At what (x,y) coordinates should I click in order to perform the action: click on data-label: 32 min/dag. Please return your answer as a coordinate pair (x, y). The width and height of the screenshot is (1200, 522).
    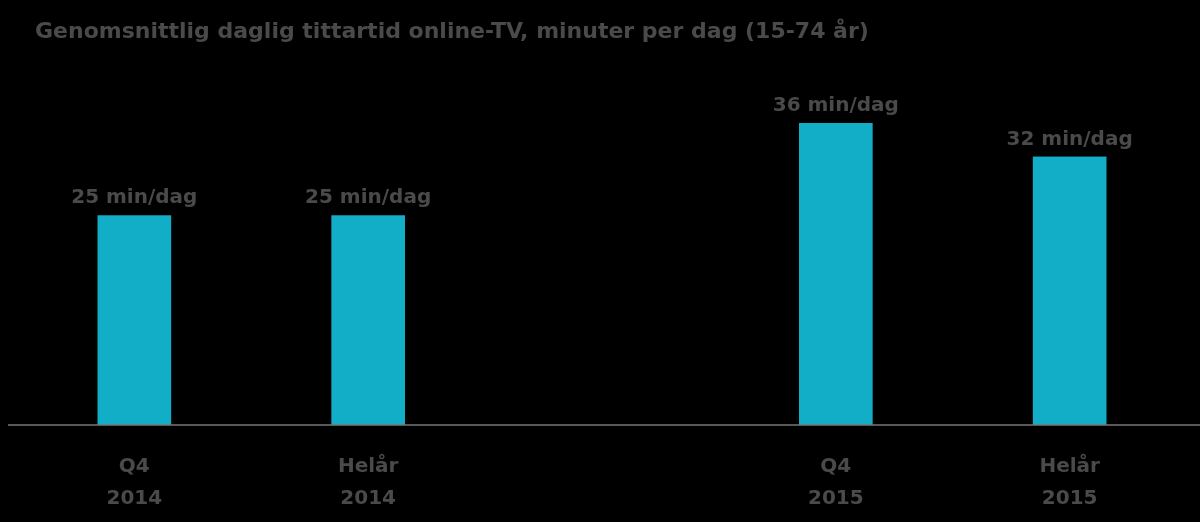
    Looking at the image, I should click on (1069, 137).